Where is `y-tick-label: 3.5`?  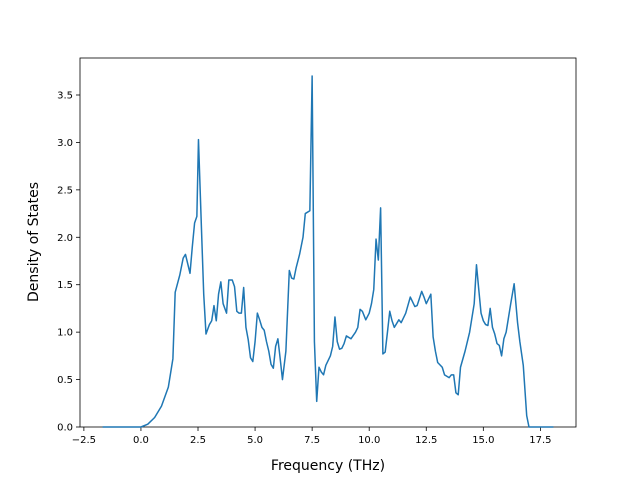
y-tick-label: 3.5 is located at coordinates (65, 95).